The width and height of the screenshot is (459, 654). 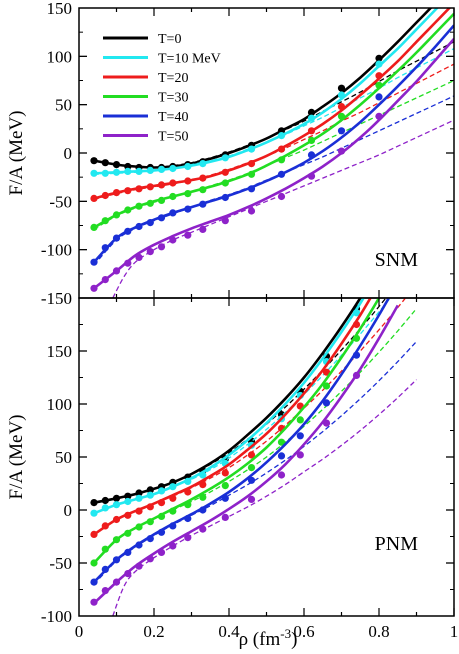 I want to click on x-axis-label-sup: -3, so click(x=285, y=633).